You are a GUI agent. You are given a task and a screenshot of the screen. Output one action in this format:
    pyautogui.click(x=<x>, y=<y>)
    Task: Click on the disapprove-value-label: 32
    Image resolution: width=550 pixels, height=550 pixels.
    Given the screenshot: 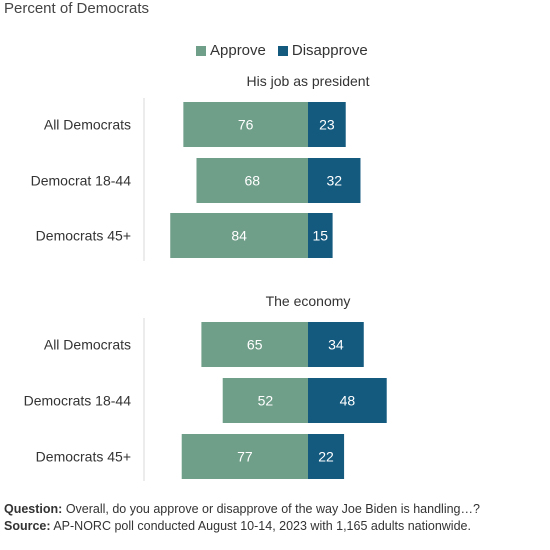 What is the action you would take?
    pyautogui.click(x=334, y=181)
    